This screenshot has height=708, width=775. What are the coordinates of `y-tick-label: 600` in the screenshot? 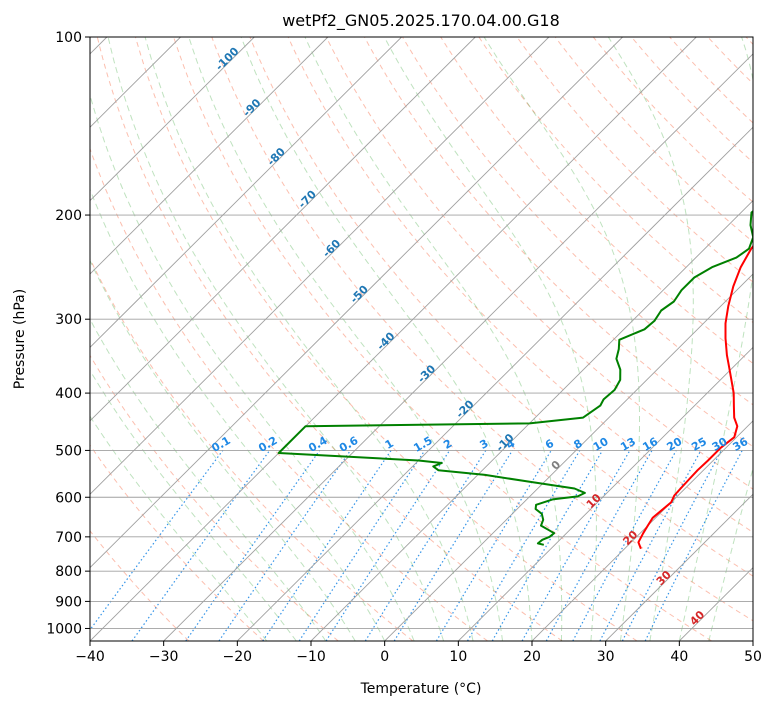 It's located at (68, 498).